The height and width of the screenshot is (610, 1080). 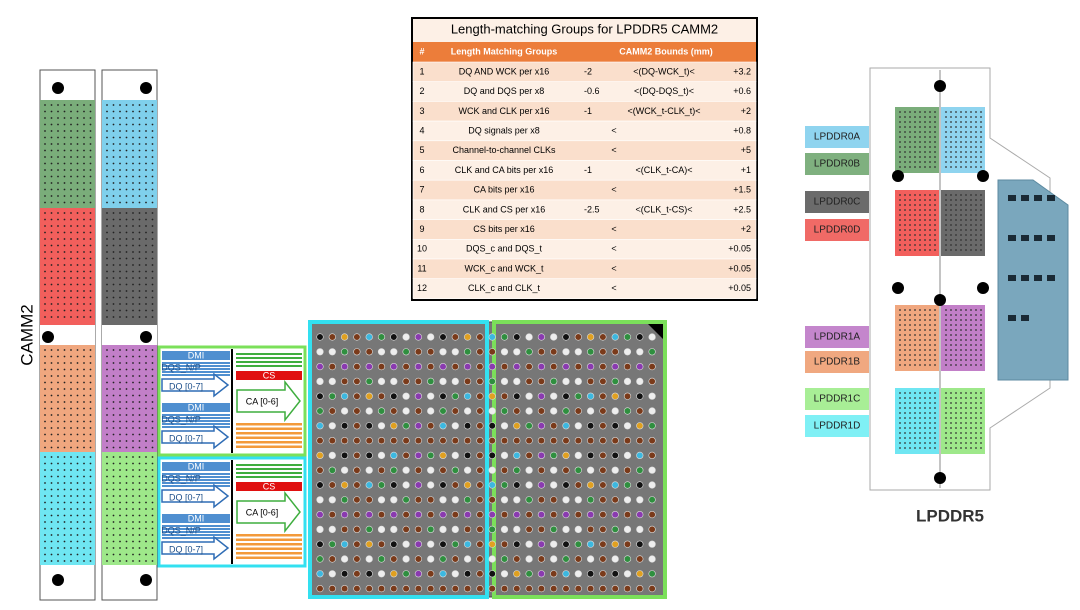 I want to click on table-header: Length Matching Groups, so click(x=504, y=51).